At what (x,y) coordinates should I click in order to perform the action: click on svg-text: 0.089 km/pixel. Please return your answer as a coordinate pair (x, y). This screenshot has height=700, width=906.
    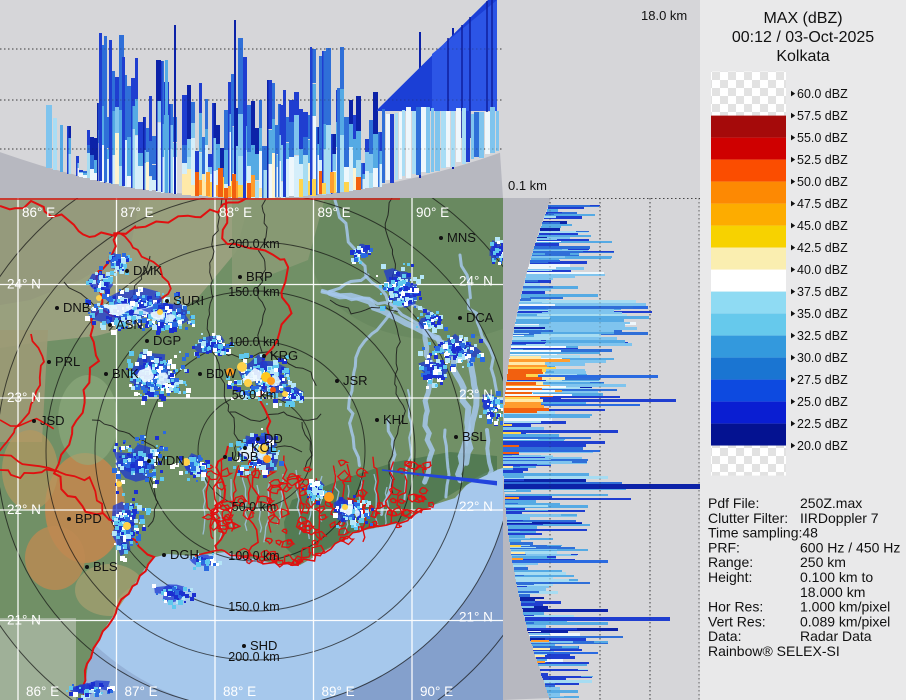
    Looking at the image, I should click on (845, 621).